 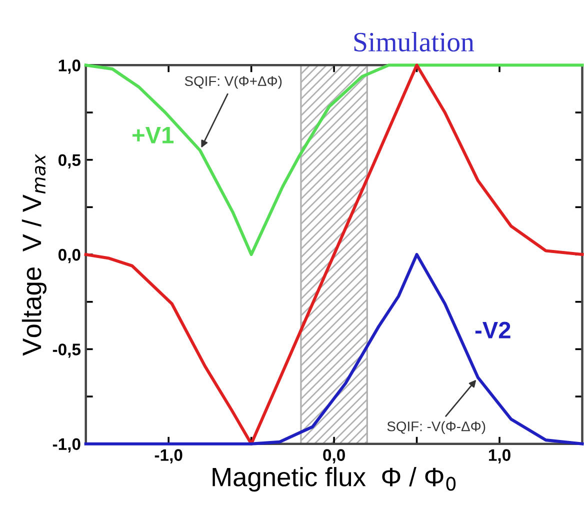 I want to click on x-axis-title: Magnetic flux Φ / Φ$_{0}$, so click(x=334, y=479).